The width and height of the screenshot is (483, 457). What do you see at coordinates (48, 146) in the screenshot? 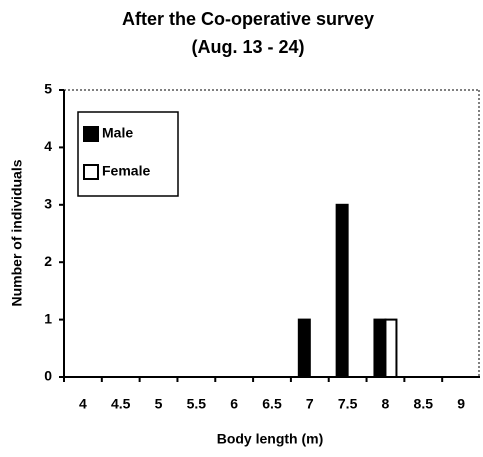
I see `y-tick-label: 4` at bounding box center [48, 146].